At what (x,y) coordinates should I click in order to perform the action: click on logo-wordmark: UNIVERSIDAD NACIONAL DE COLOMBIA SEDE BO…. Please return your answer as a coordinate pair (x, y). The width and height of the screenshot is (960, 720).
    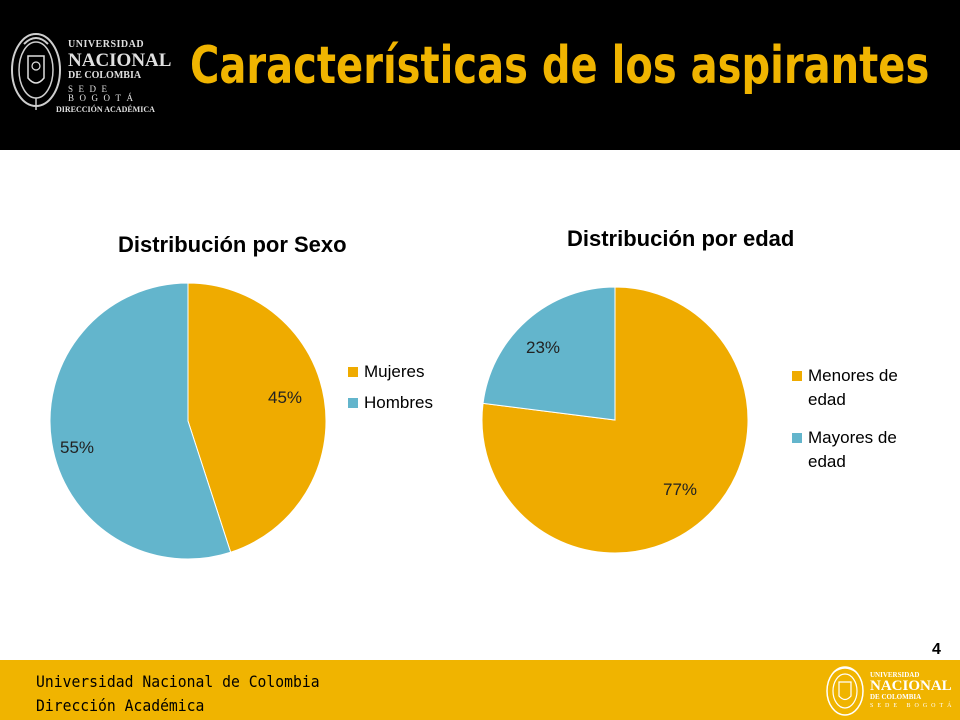
    Looking at the image, I should click on (121, 76).